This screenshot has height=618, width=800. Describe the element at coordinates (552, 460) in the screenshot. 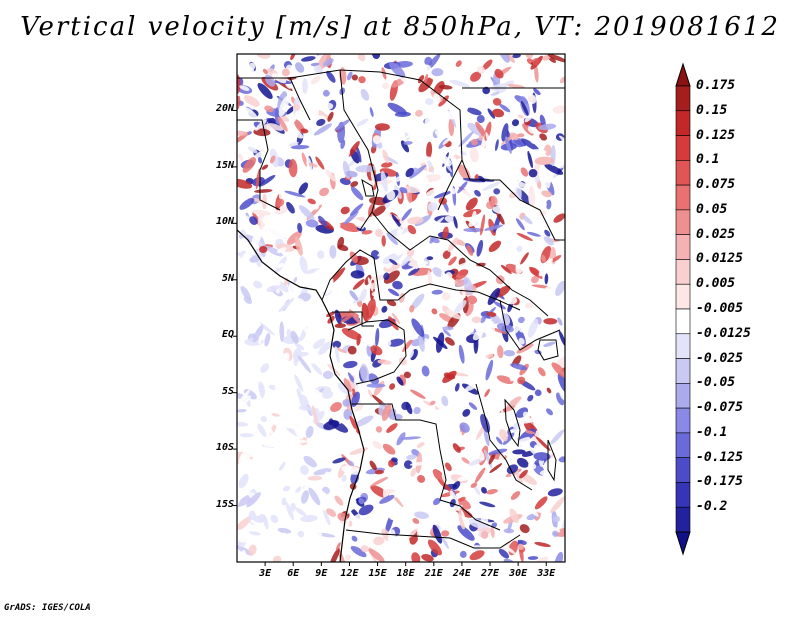

I see `lake-malawi` at that location.